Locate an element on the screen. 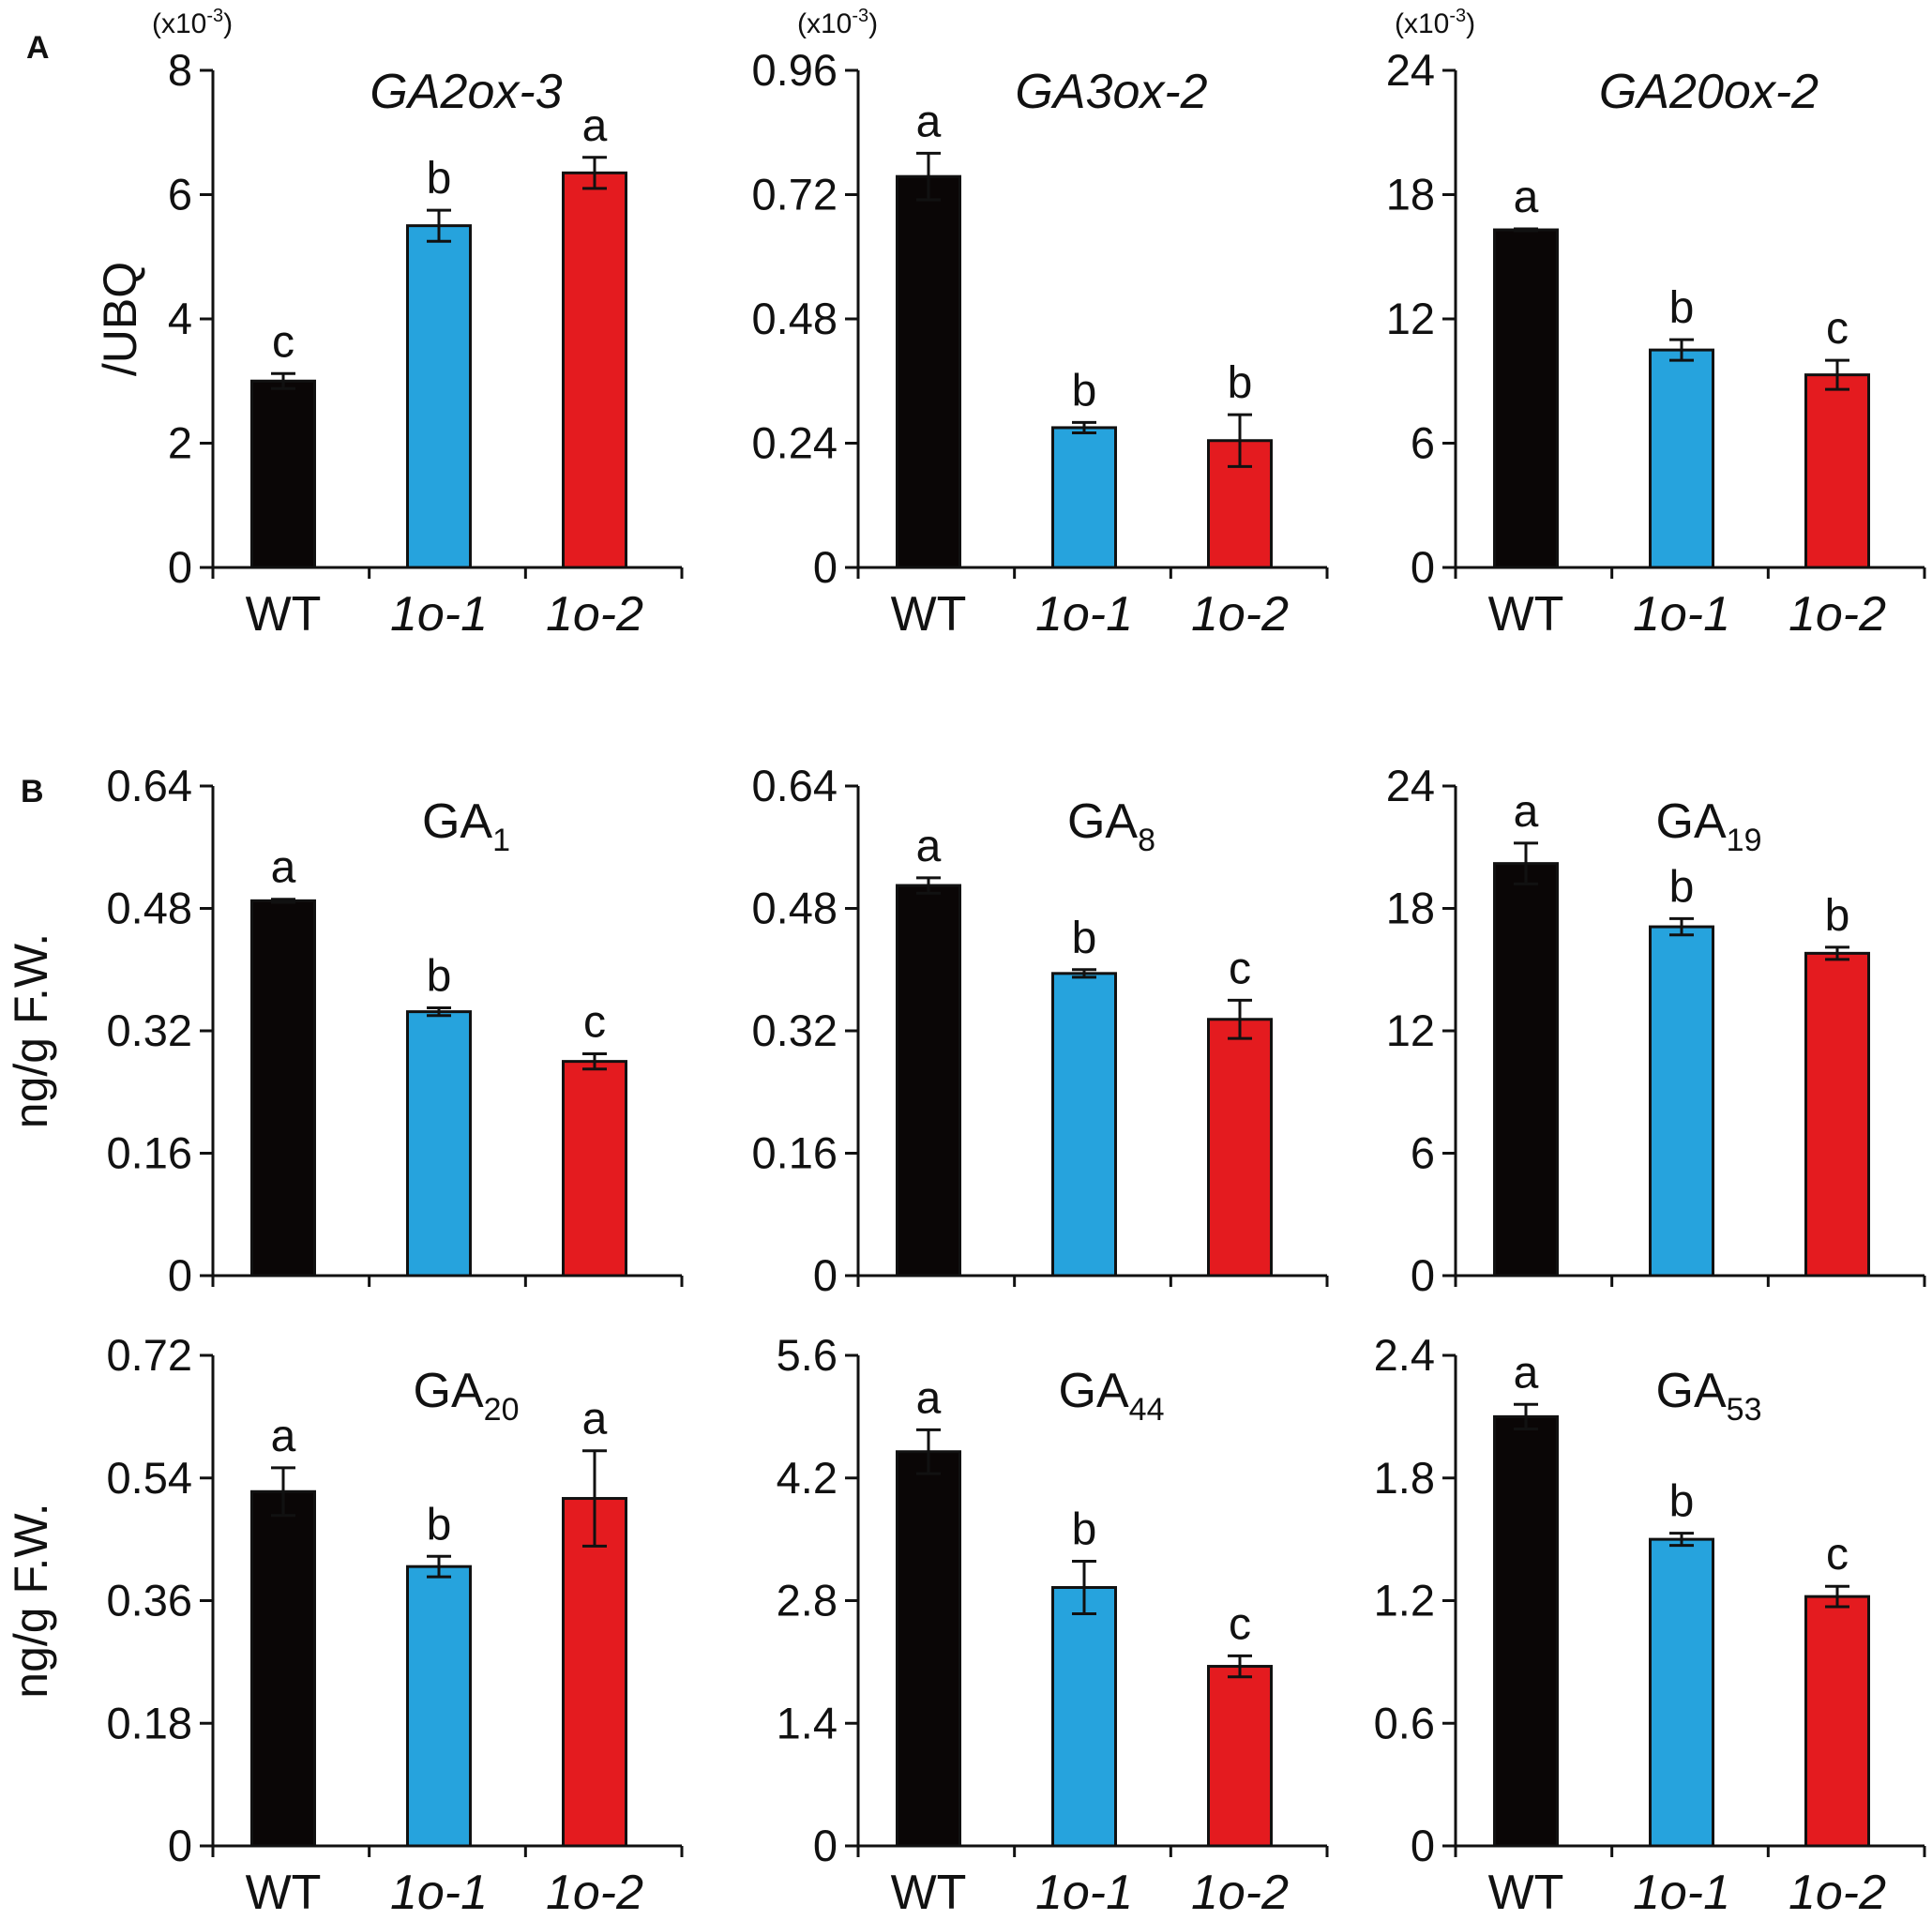  y-axis-title: ng/g F.W. is located at coordinates (31, 1600).